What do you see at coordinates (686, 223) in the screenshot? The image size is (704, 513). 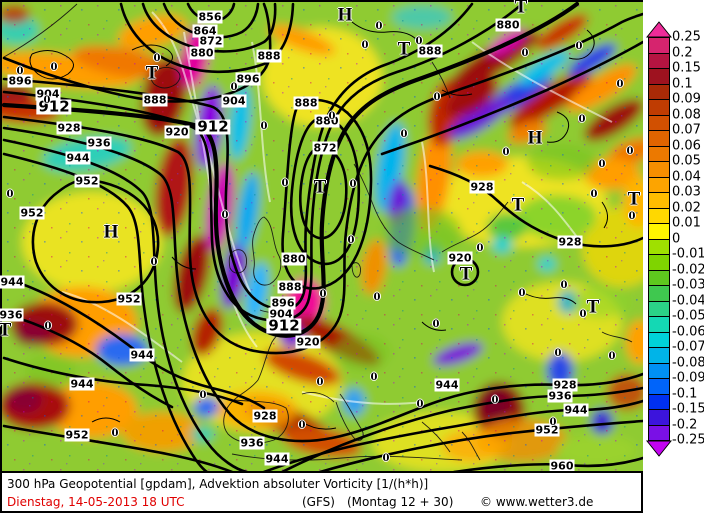 I see `legend-tick: 0.01` at bounding box center [686, 223].